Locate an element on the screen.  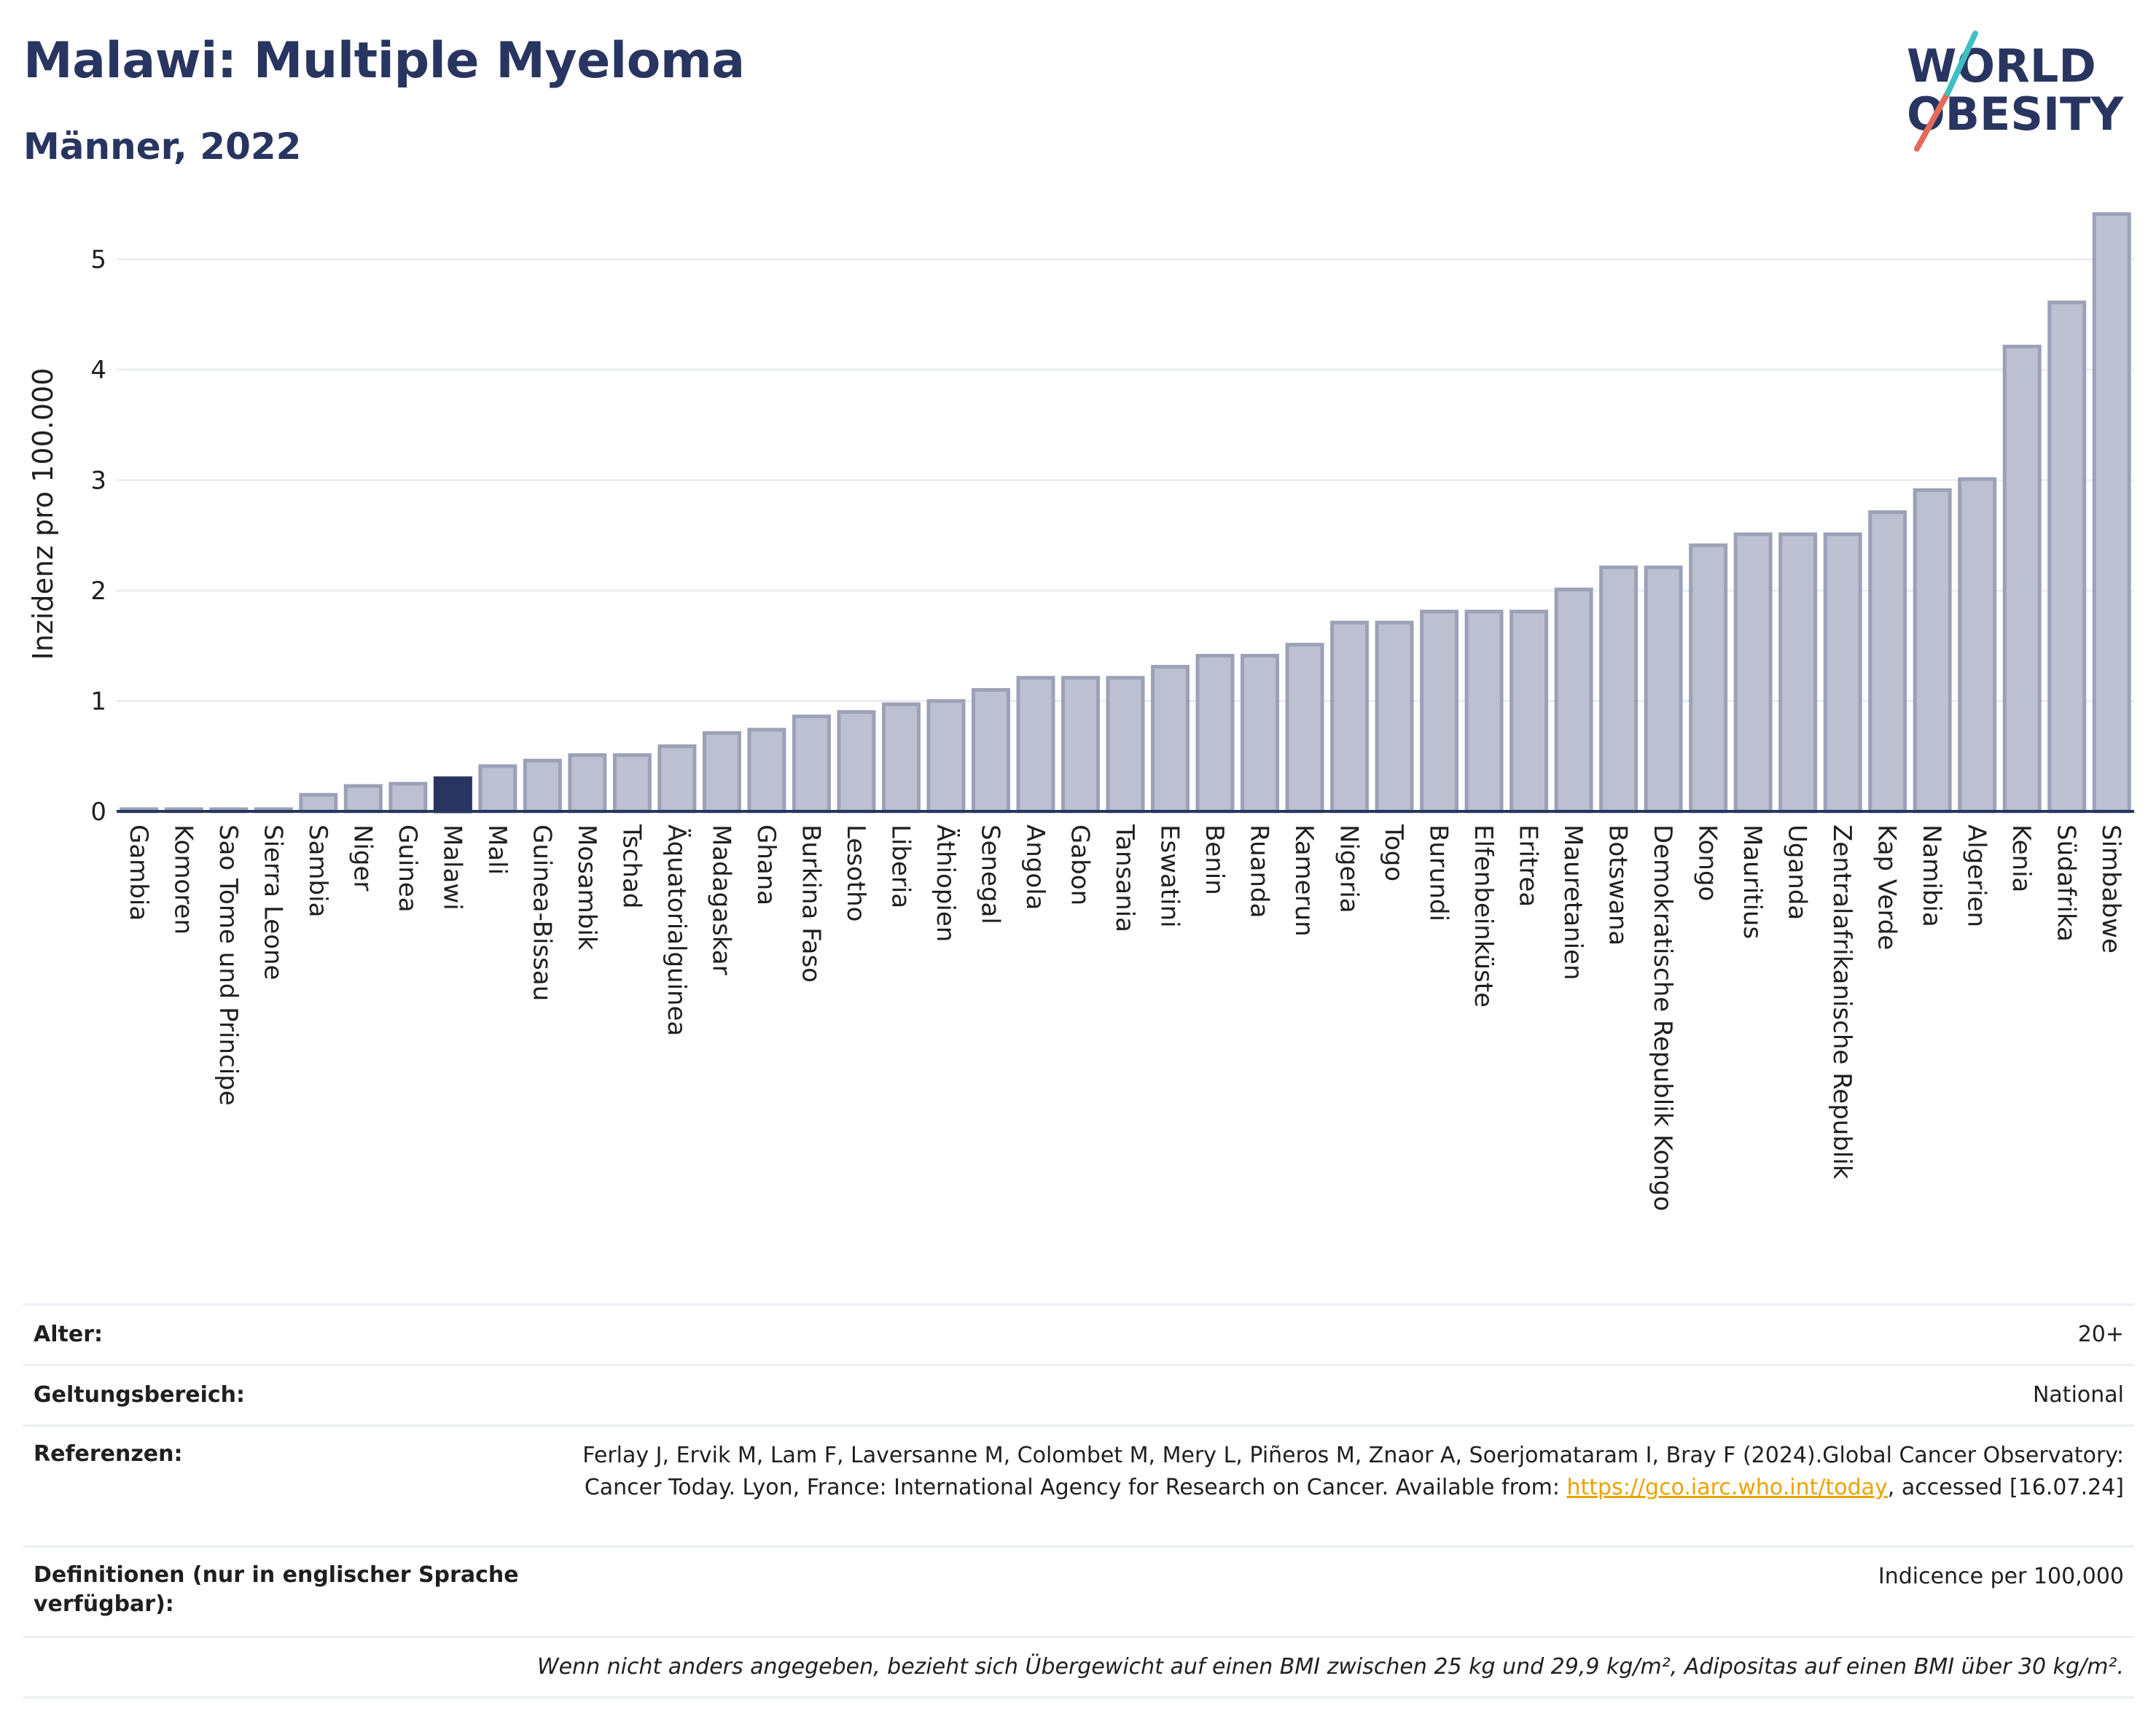
x-tick-label: Simbabwe is located at coordinates (2110, 889).